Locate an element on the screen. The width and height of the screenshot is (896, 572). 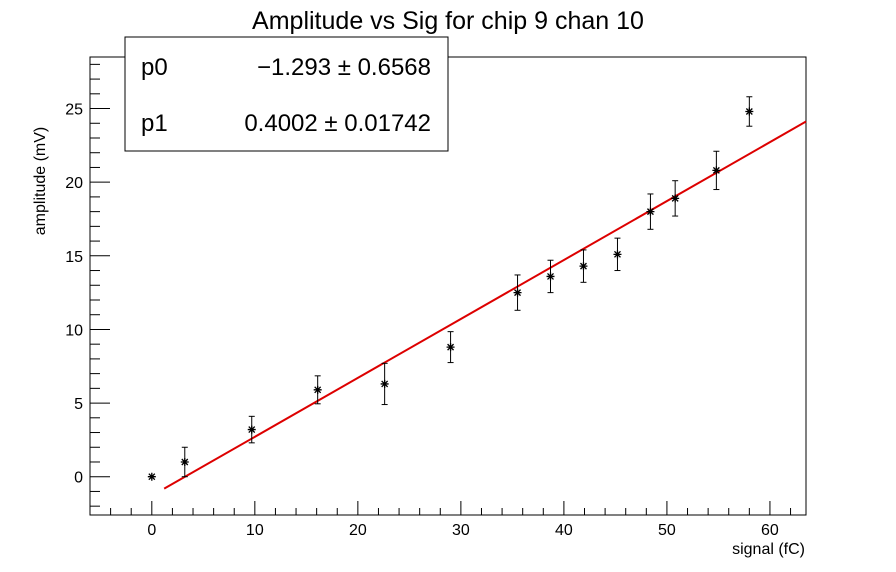
y-tick-label: 0 is located at coordinates (78, 478).